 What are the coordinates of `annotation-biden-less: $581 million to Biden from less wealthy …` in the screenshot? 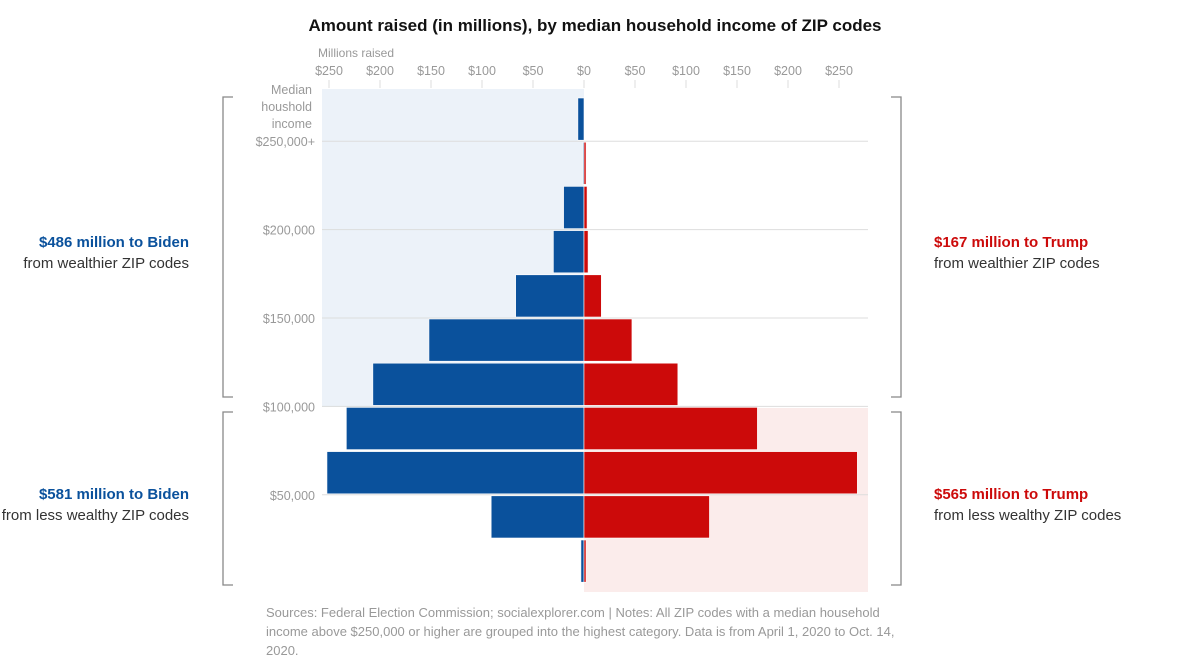 It's located at (94, 505).